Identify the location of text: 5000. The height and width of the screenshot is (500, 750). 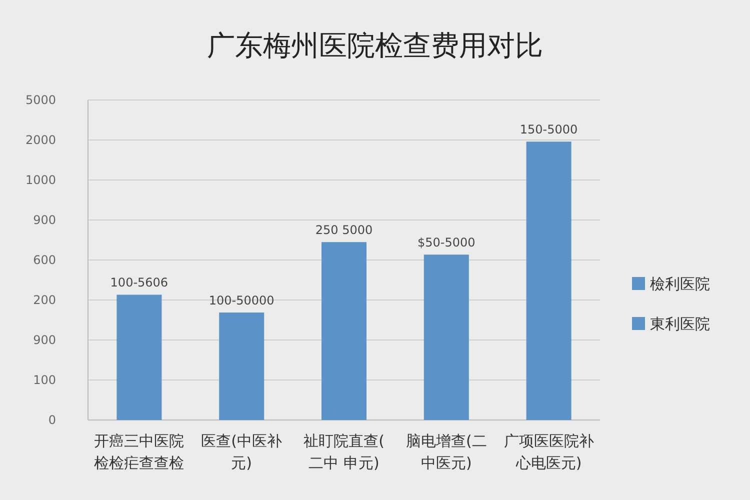
(40, 100).